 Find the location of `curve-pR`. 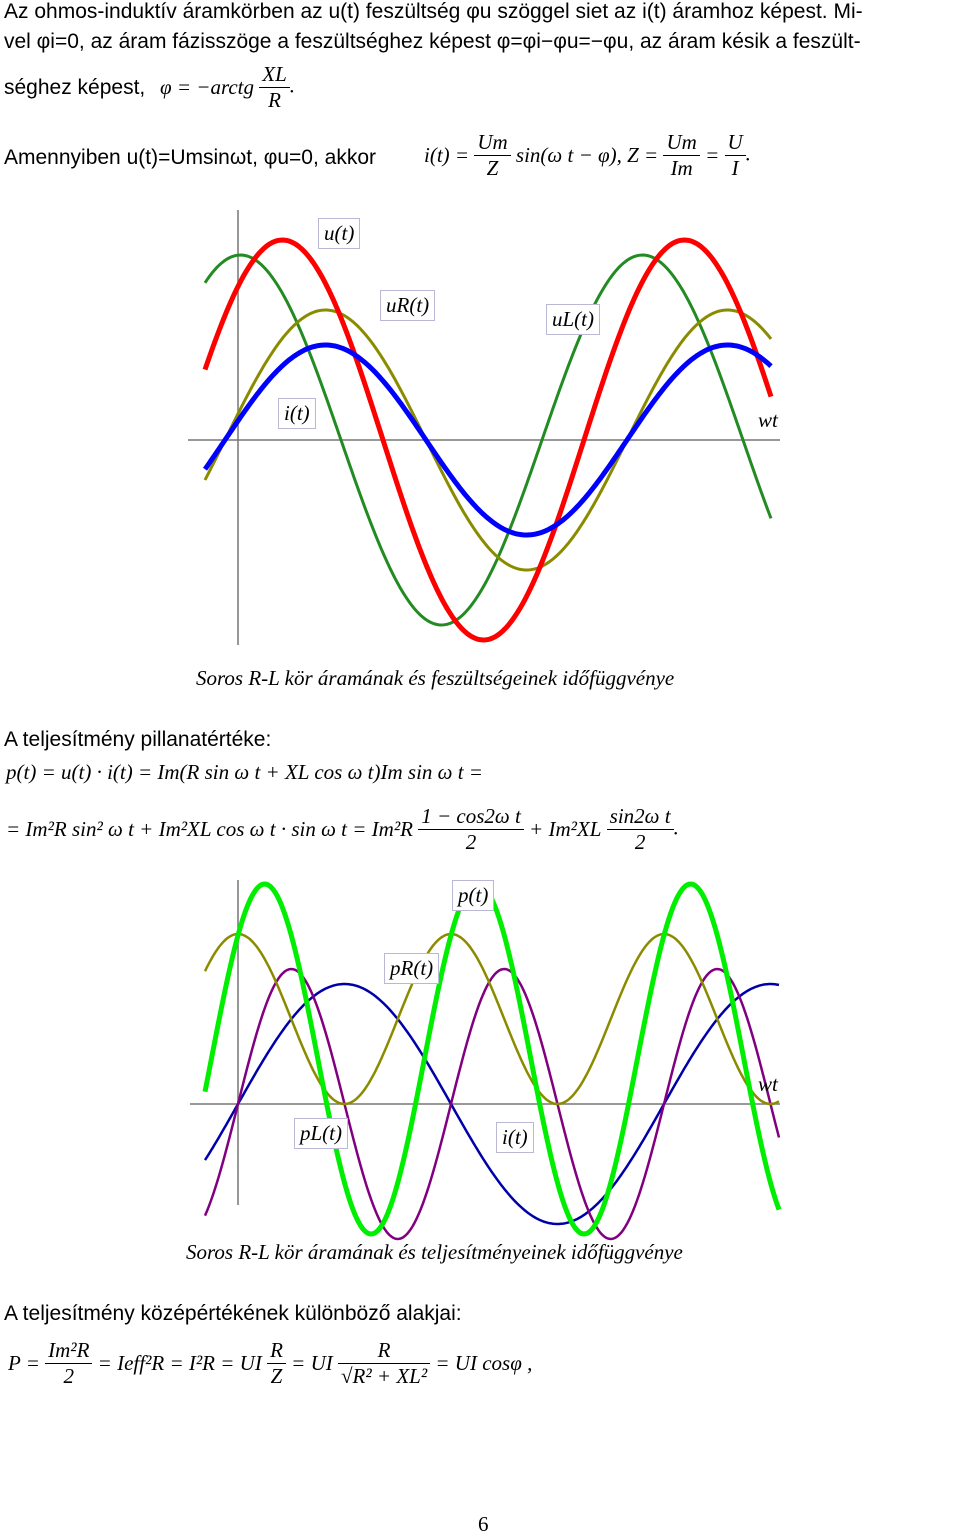

curve-pR is located at coordinates (491, 1019).